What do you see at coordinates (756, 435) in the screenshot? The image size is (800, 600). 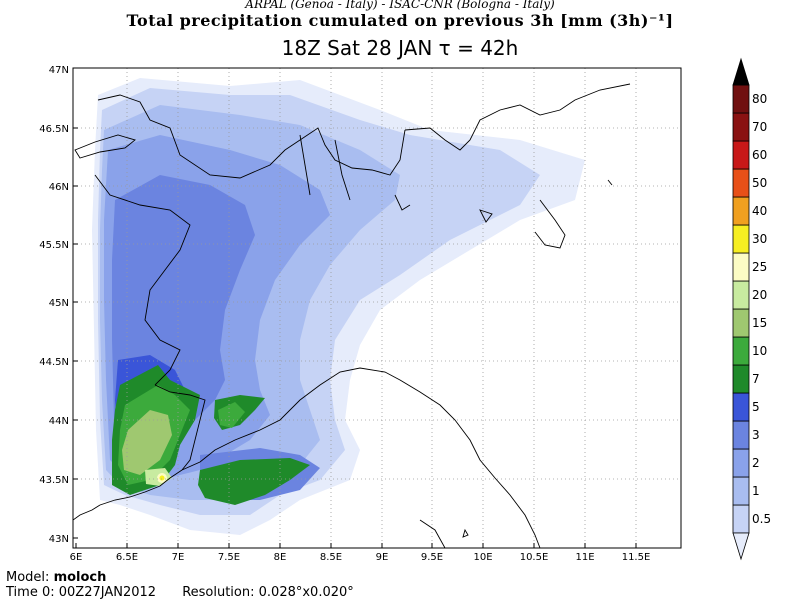 I see `colorbar-label: 3` at bounding box center [756, 435].